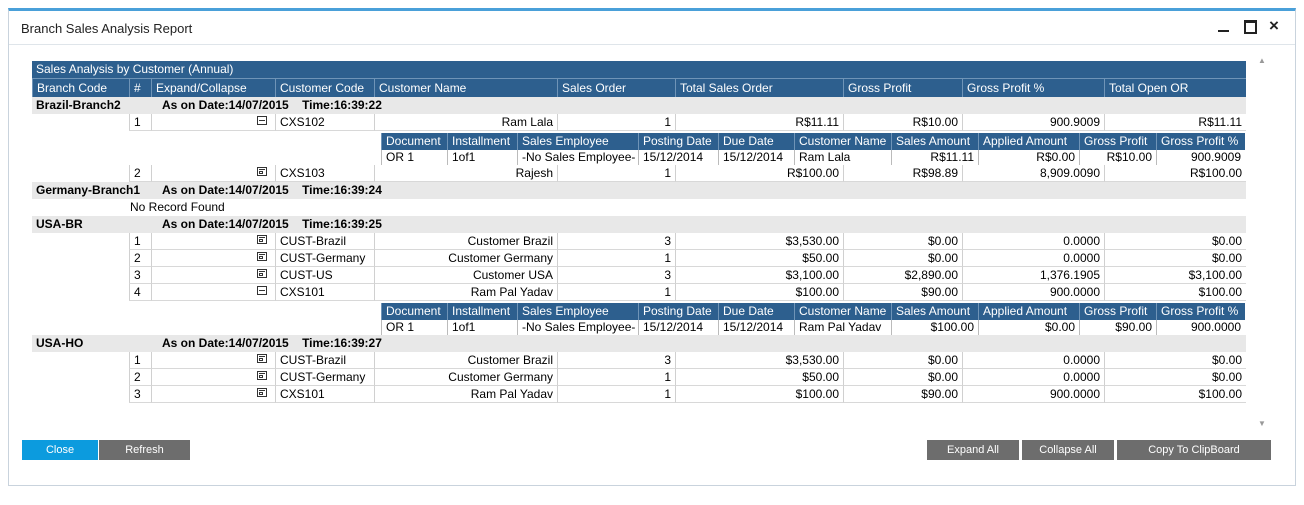  Describe the element at coordinates (272, 343) in the screenshot. I see `as-on-date: As on Date:14/07/2015 Time:16:39:27` at that location.